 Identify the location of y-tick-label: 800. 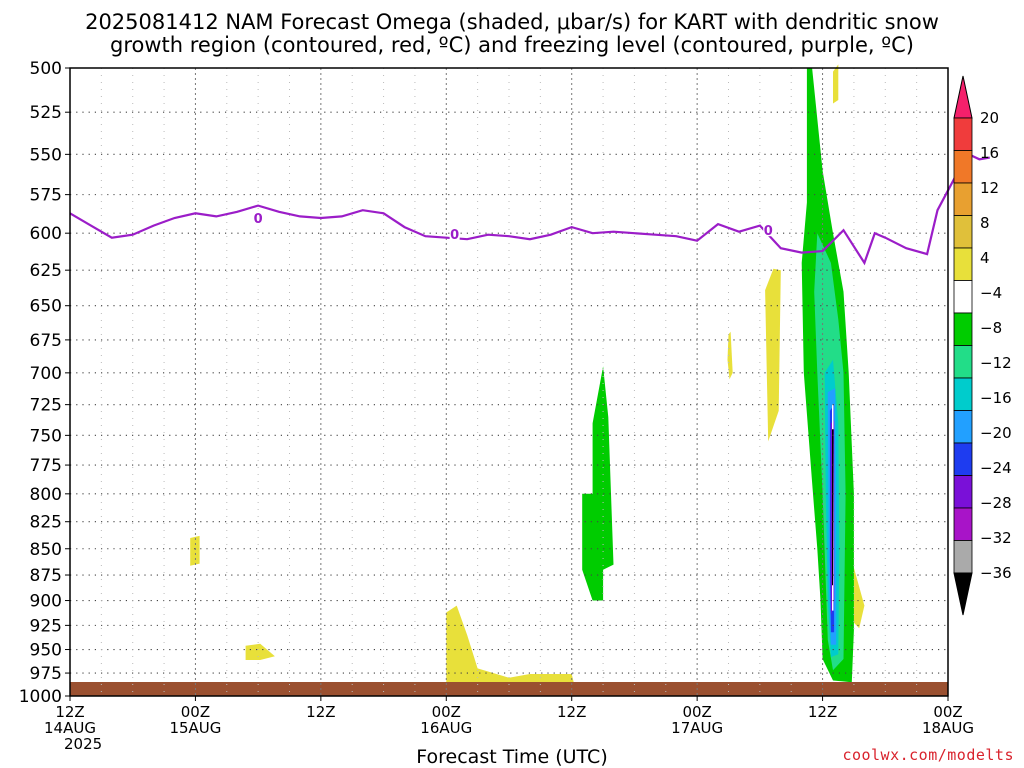
(46, 495).